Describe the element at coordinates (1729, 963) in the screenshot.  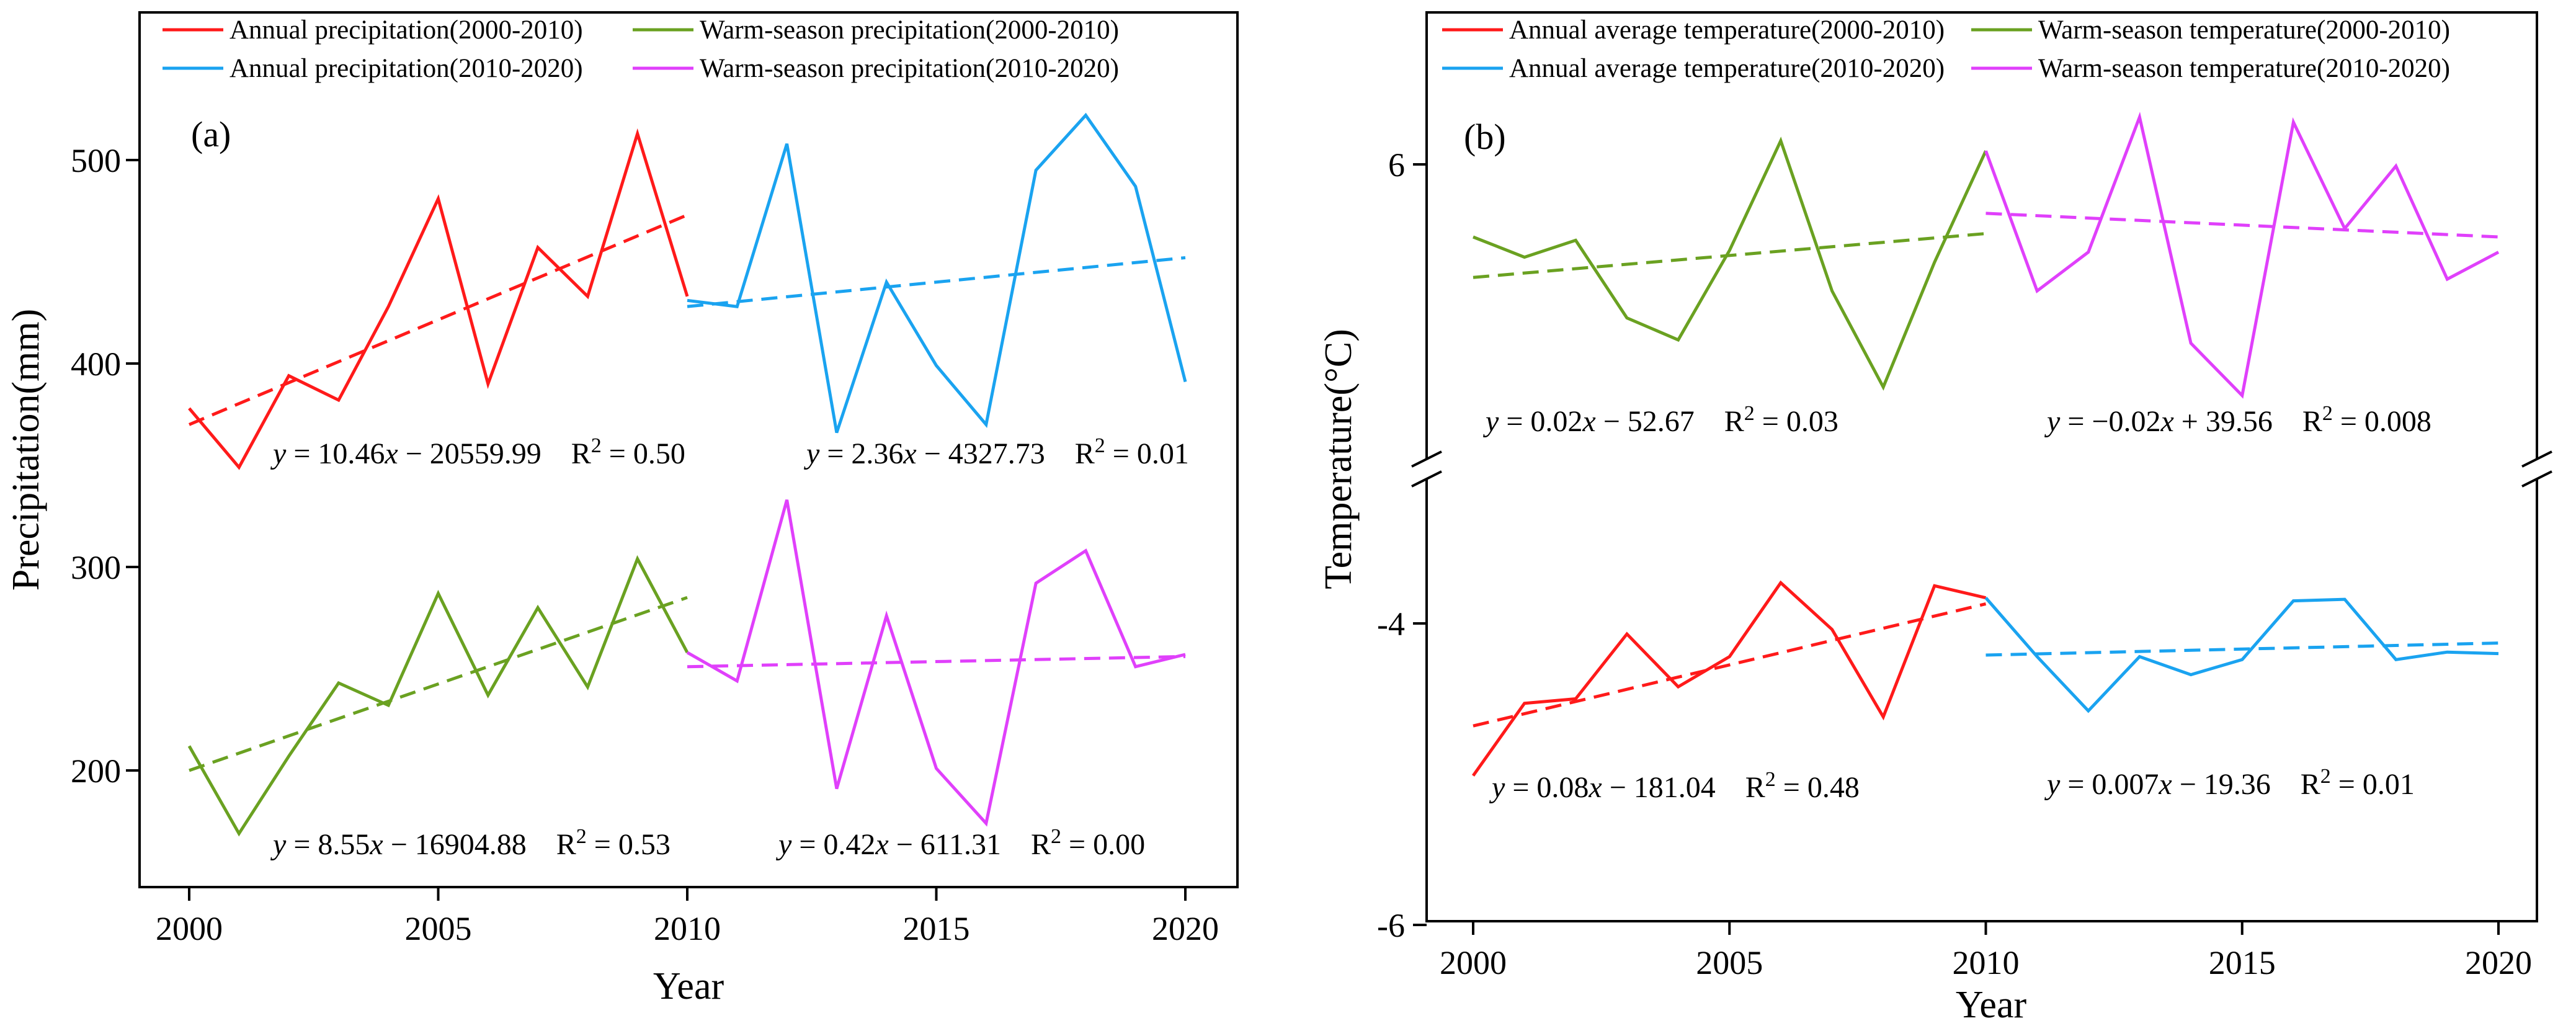
I see `panel-b-x-tick-label: 2005` at that location.